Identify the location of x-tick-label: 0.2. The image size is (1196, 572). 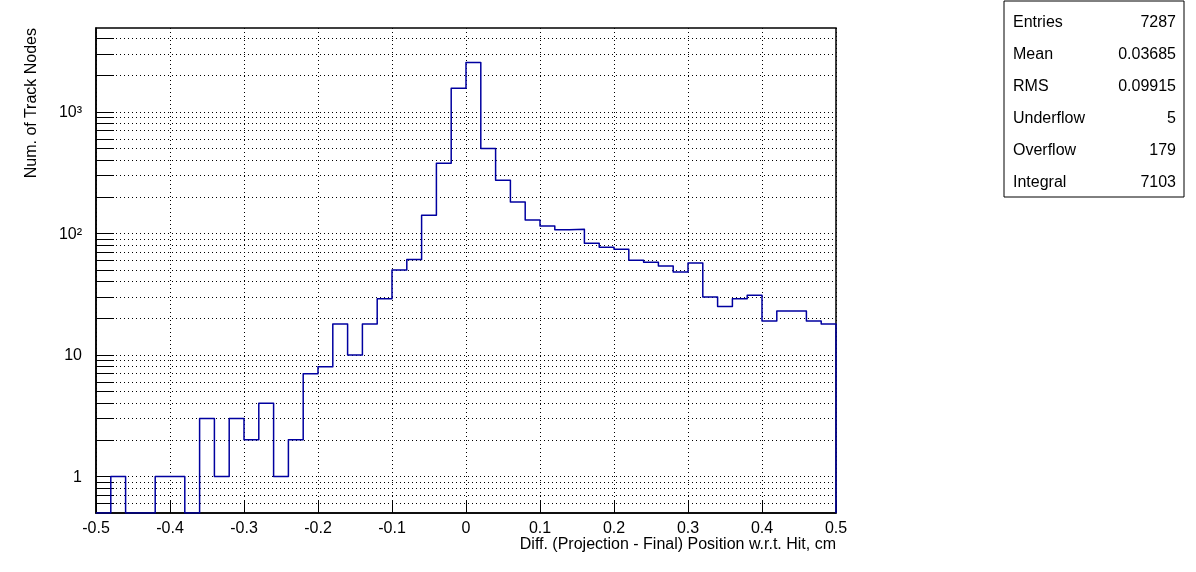
(614, 527).